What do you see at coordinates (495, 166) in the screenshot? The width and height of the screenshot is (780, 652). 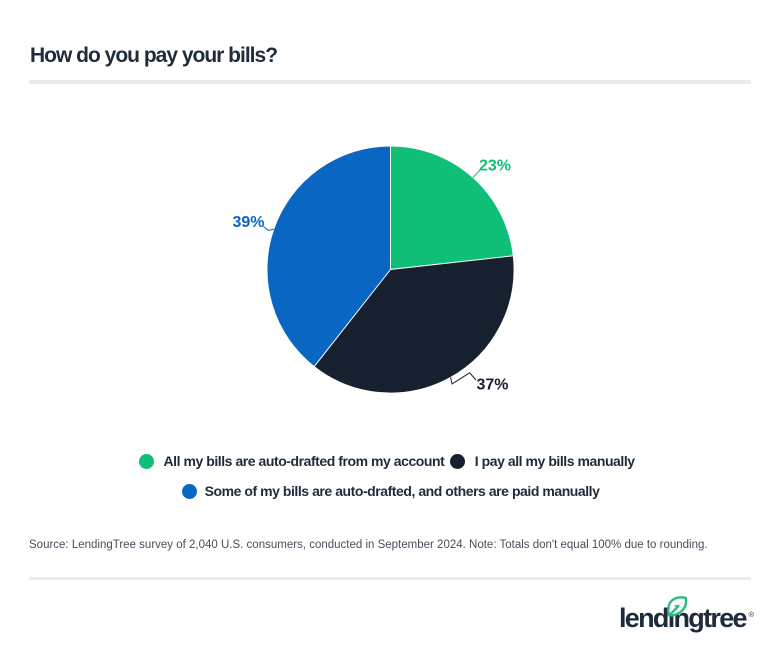 I see `svg-text: 23%` at bounding box center [495, 166].